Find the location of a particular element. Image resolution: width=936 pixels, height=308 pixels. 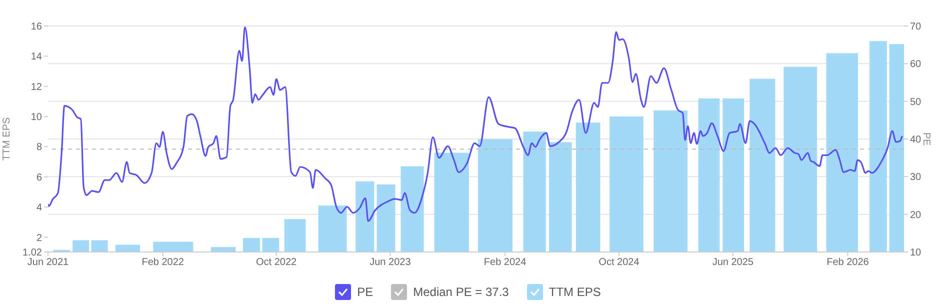

legend-label: TTM EPS is located at coordinates (574, 292).